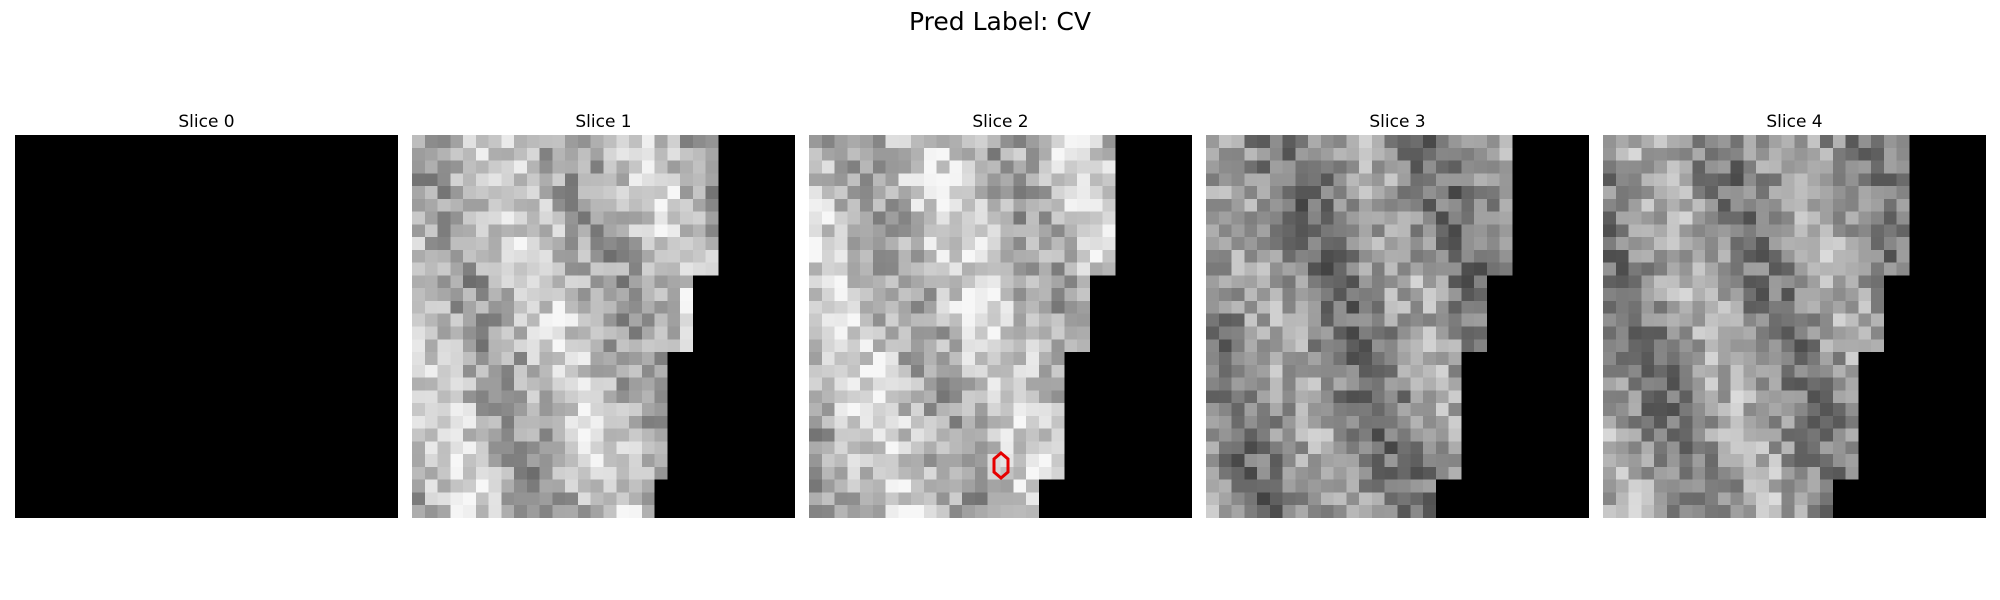 The height and width of the screenshot is (600, 2000). I want to click on slice-panel-1: Slice 1, so click(603, 315).